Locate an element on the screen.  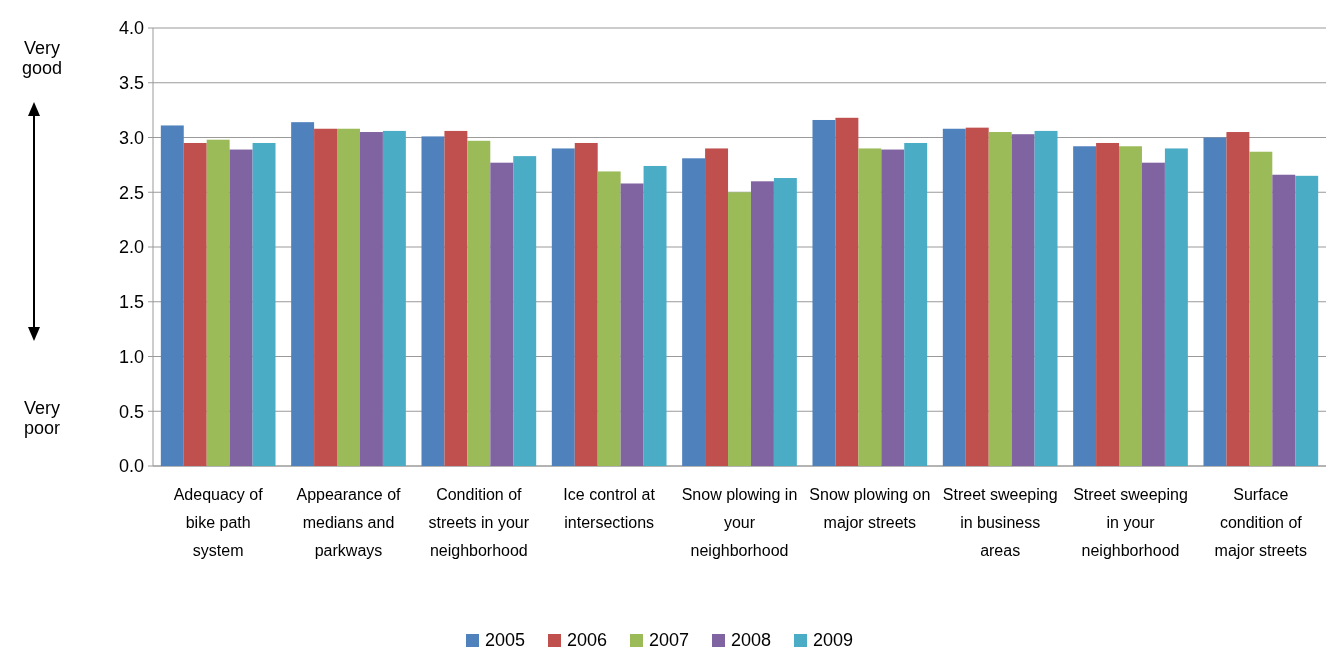
y-tick-label: 4.0 is located at coordinates (131, 28).